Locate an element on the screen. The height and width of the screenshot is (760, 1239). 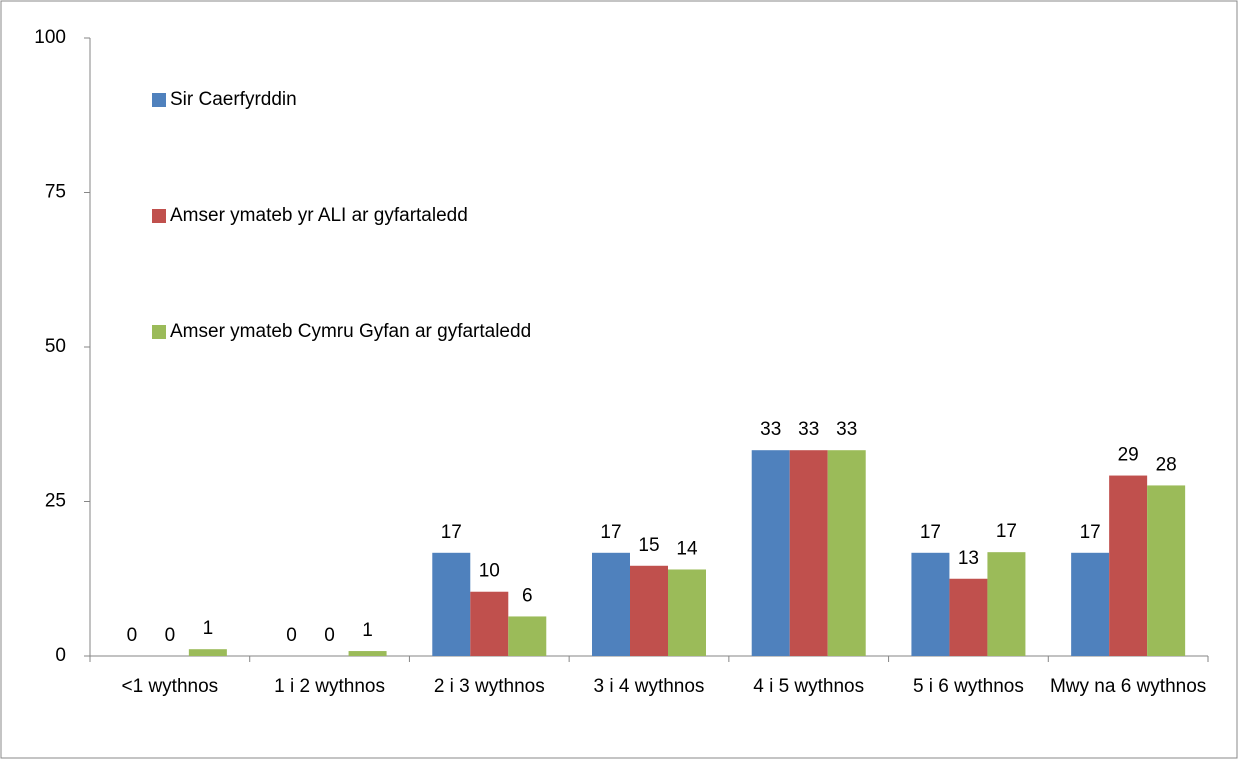
x-tick-label: 3 i 4 wythnos is located at coordinates (649, 686).